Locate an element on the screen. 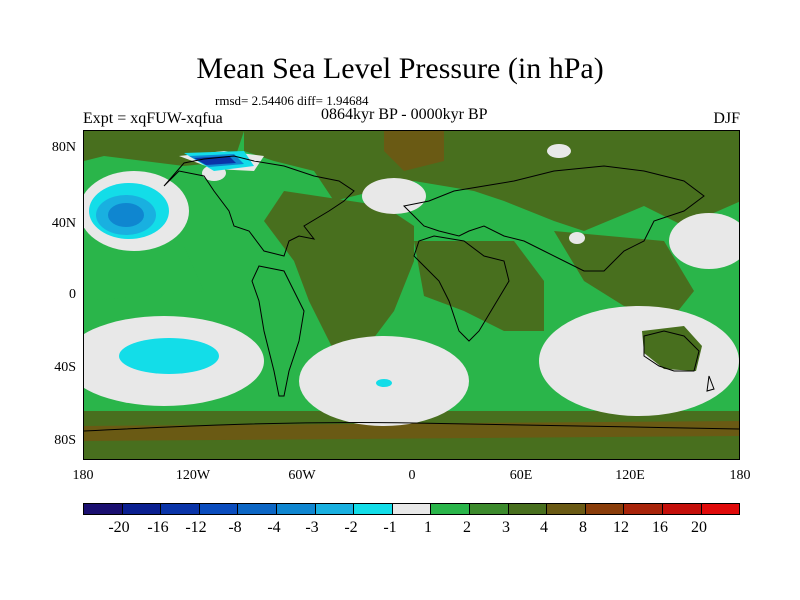 The height and width of the screenshot is (600, 800). lat-label: 80N is located at coordinates (63, 147).